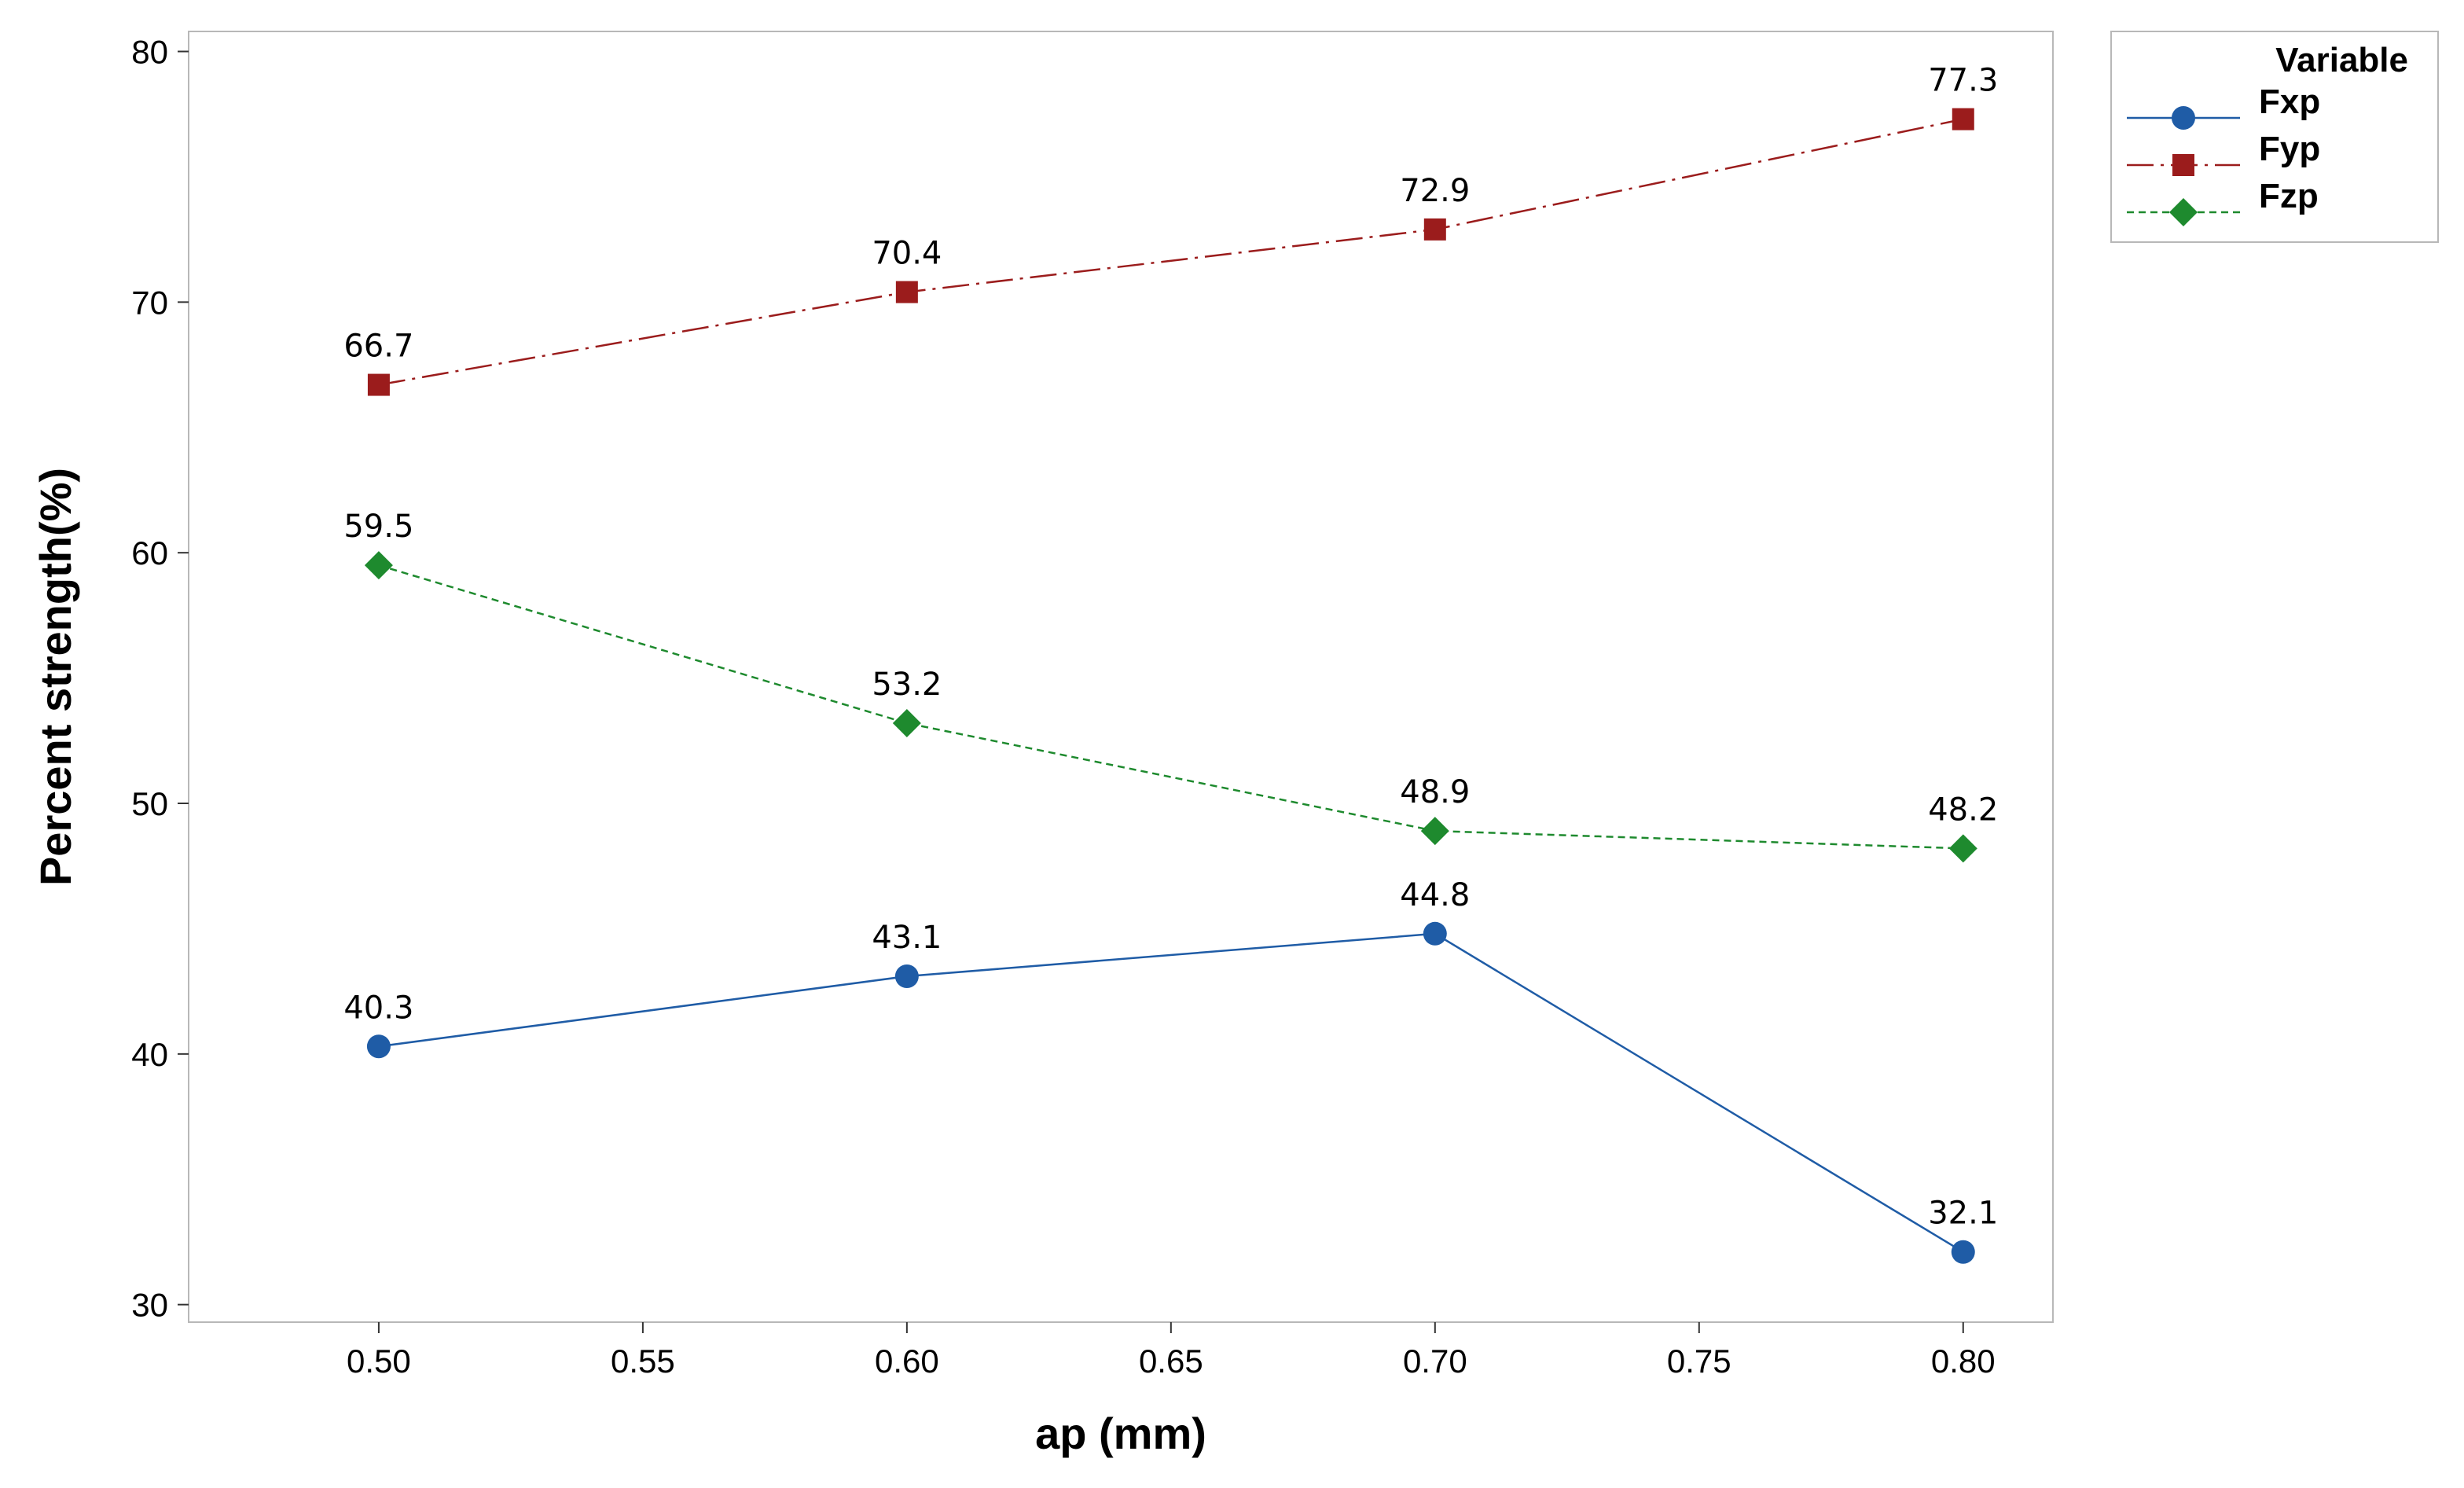 Image resolution: width=2464 pixels, height=1488 pixels. I want to click on legend-marker-fzp, so click(2183, 212).